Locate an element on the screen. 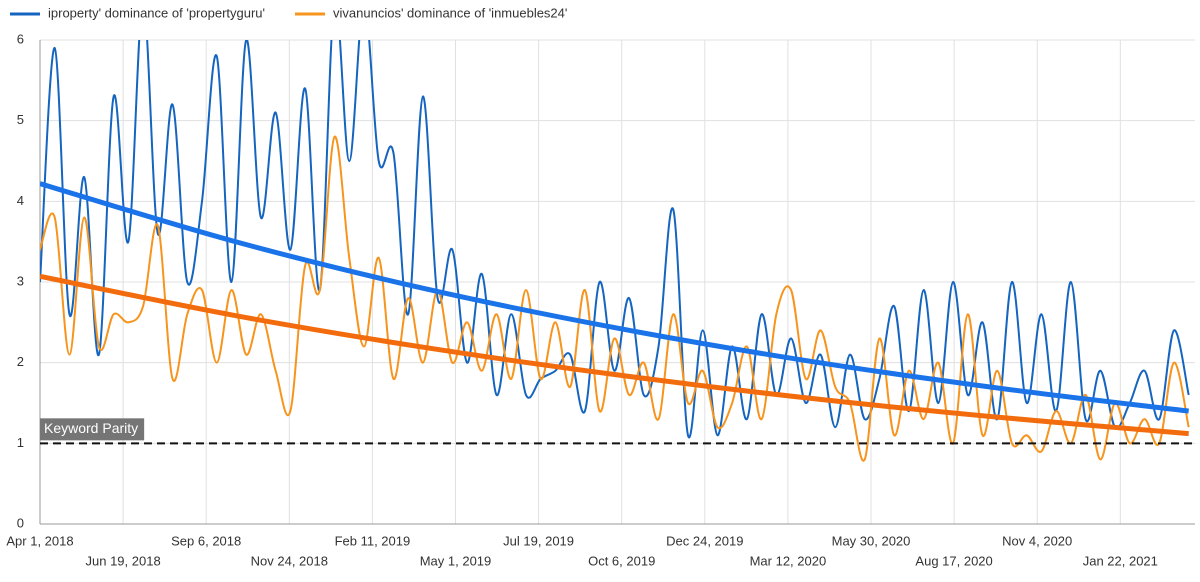  x-tick-label: Mar 12, 2020 is located at coordinates (788, 560).